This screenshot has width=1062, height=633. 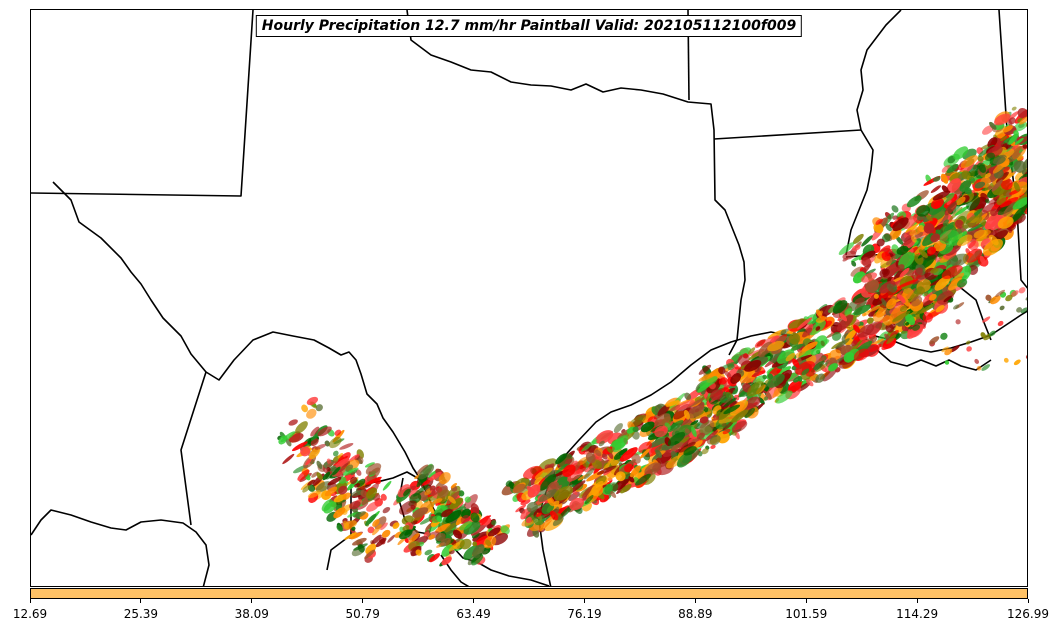 What do you see at coordinates (584, 614) in the screenshot?
I see `tick-label: 76.19` at bounding box center [584, 614].